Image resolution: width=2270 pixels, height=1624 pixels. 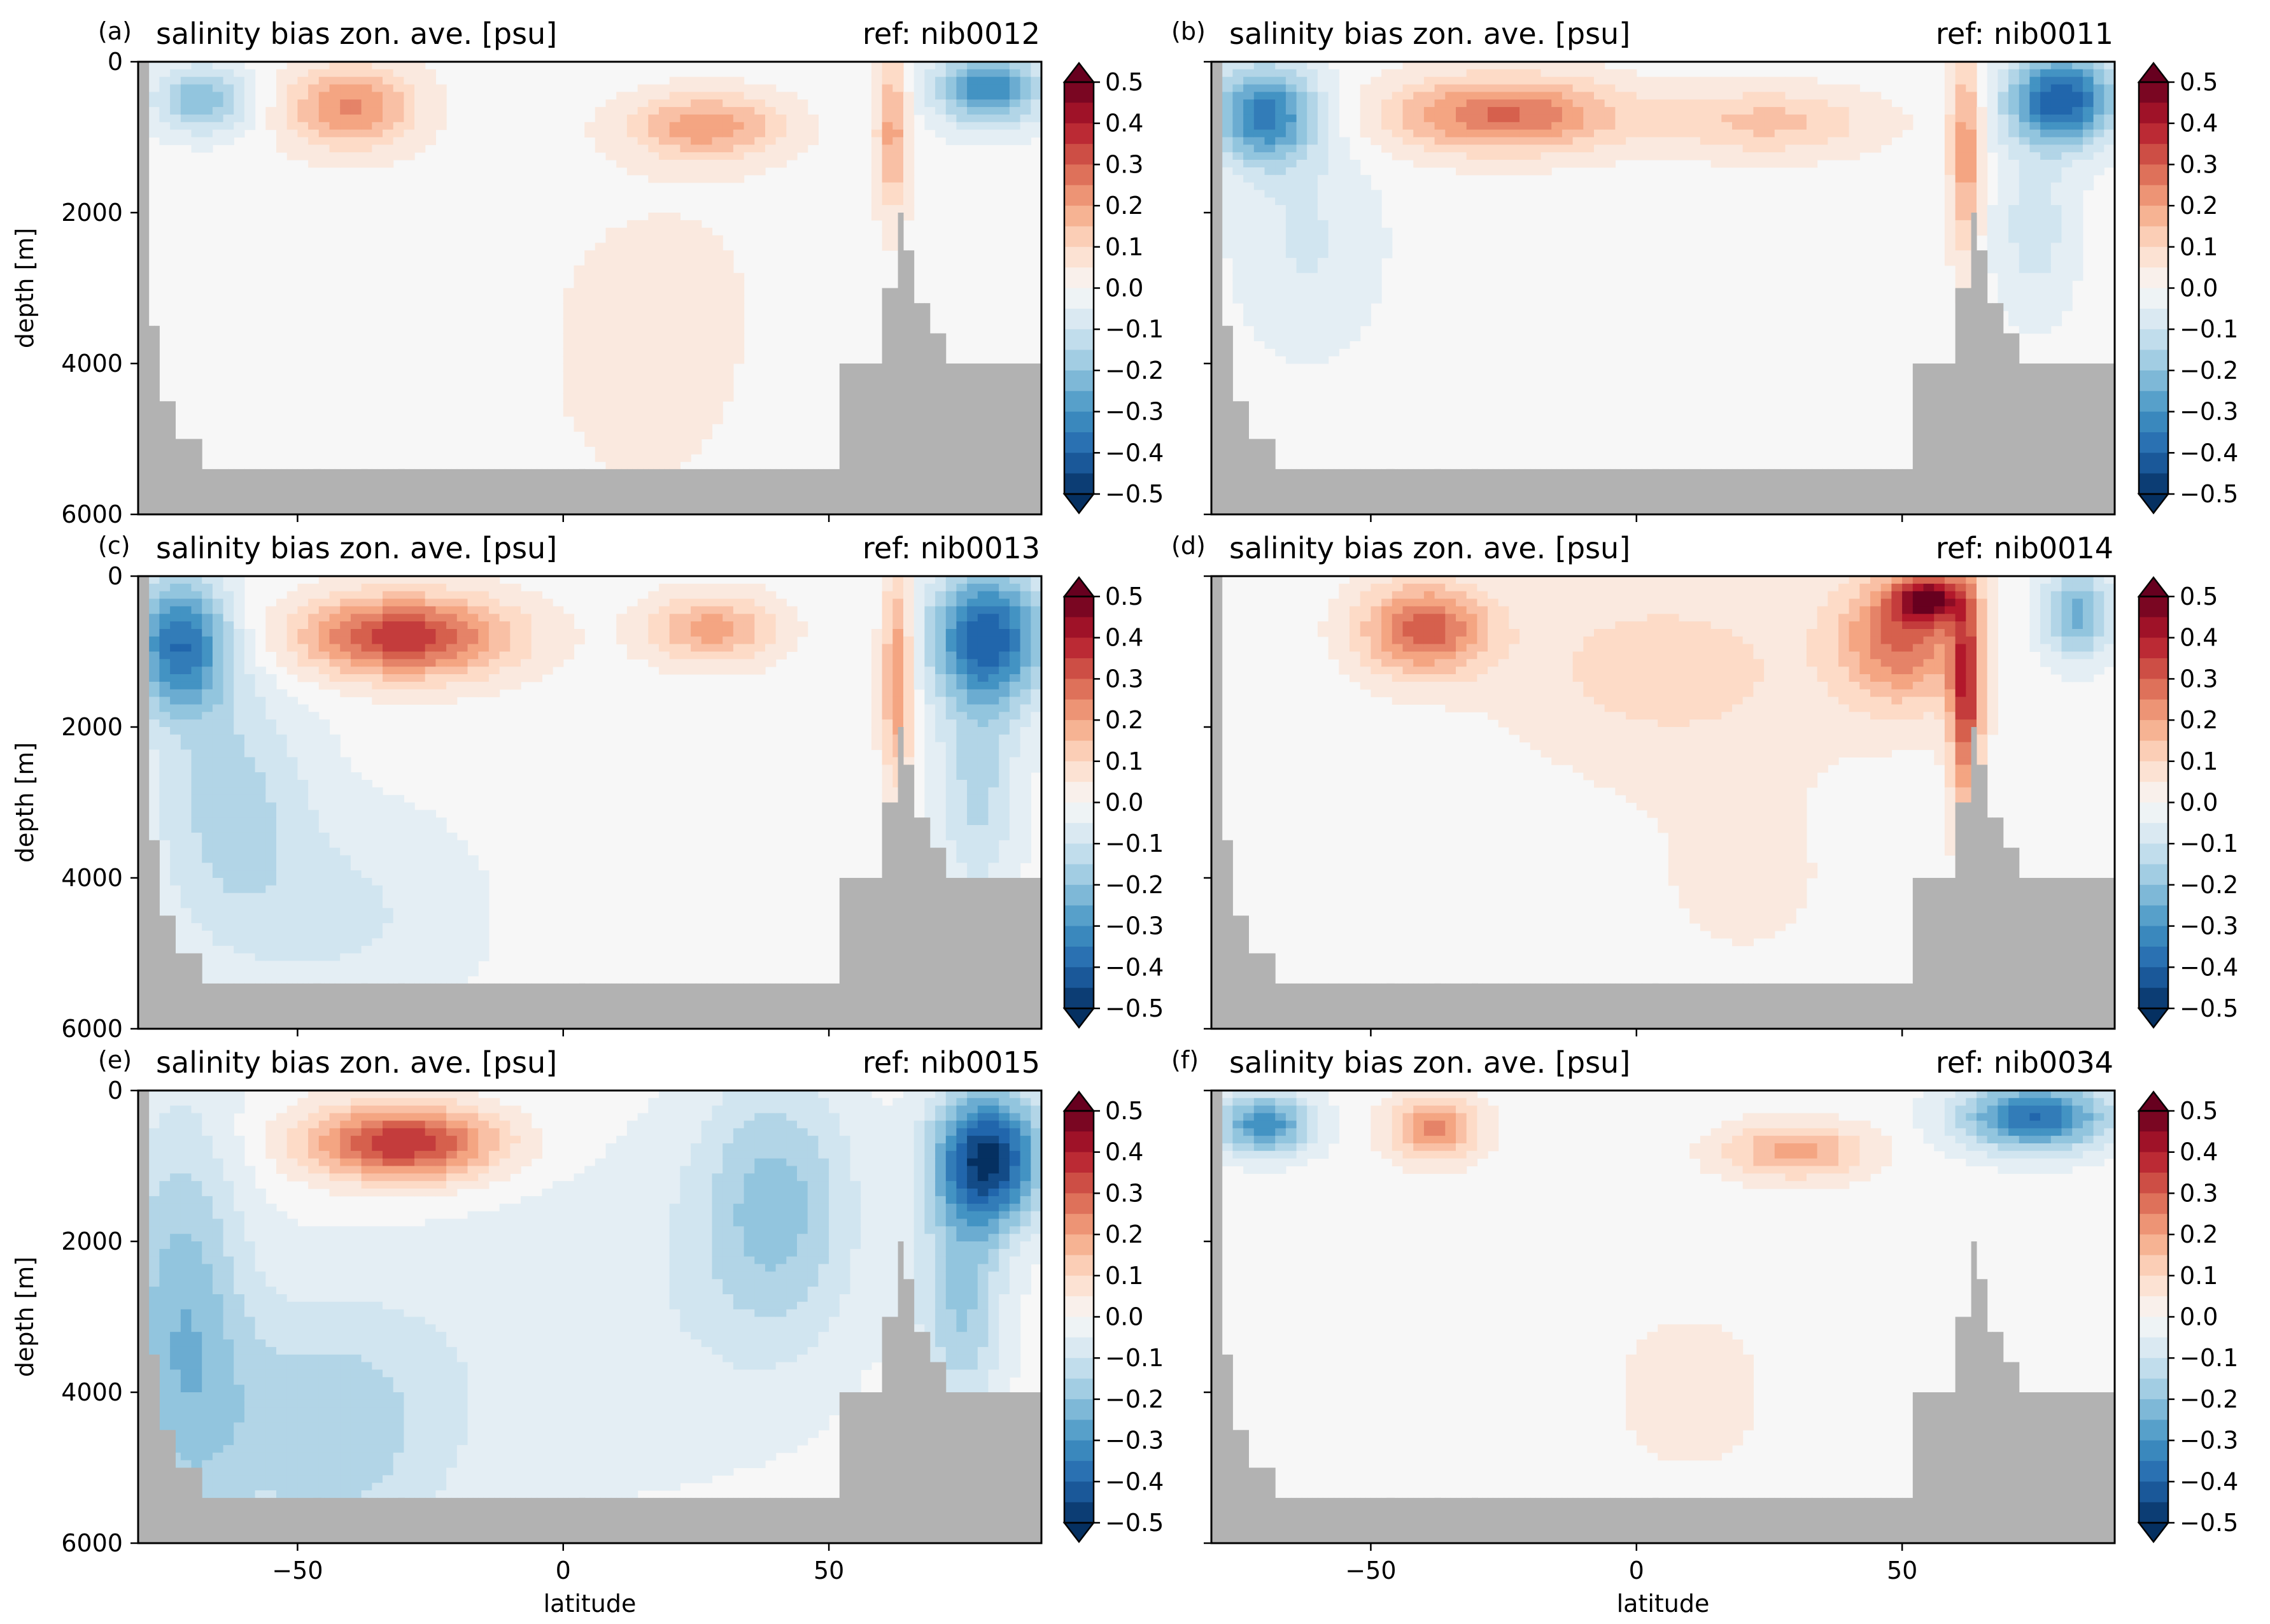 I want to click on colorbar: 0.50.40.30.20.10.0−0.1−0.2−0.3−0.4−0.5, so click(x=1113, y=288).